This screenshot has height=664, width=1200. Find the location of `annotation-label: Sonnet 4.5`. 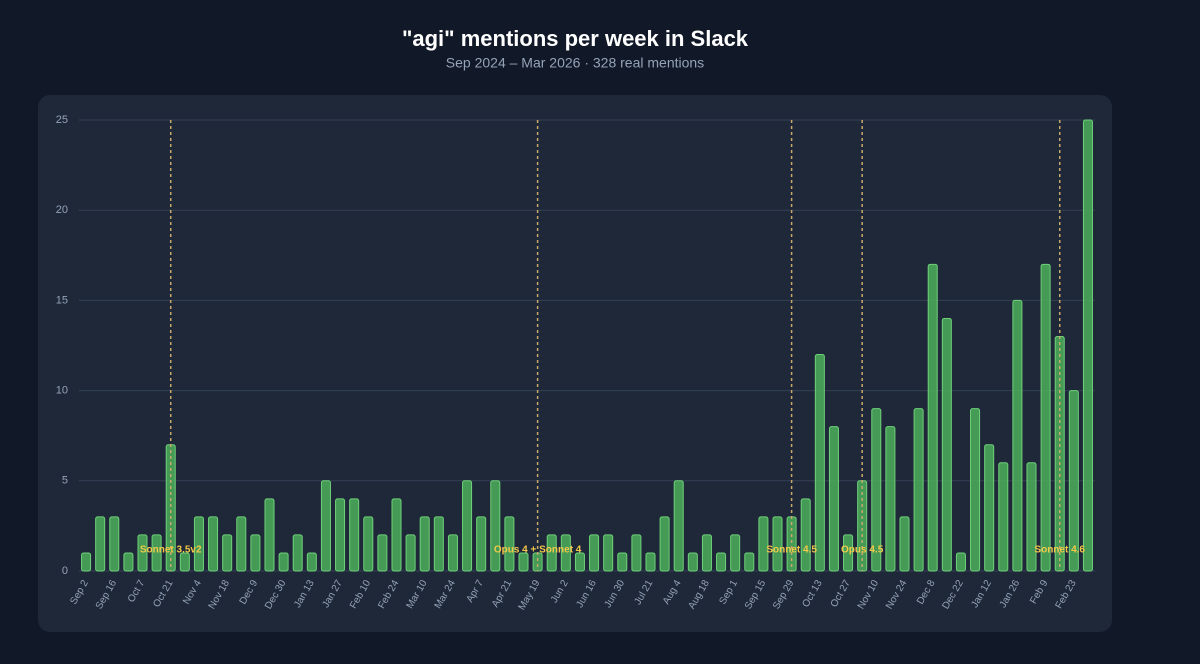

annotation-label: Sonnet 4.5 is located at coordinates (791, 550).